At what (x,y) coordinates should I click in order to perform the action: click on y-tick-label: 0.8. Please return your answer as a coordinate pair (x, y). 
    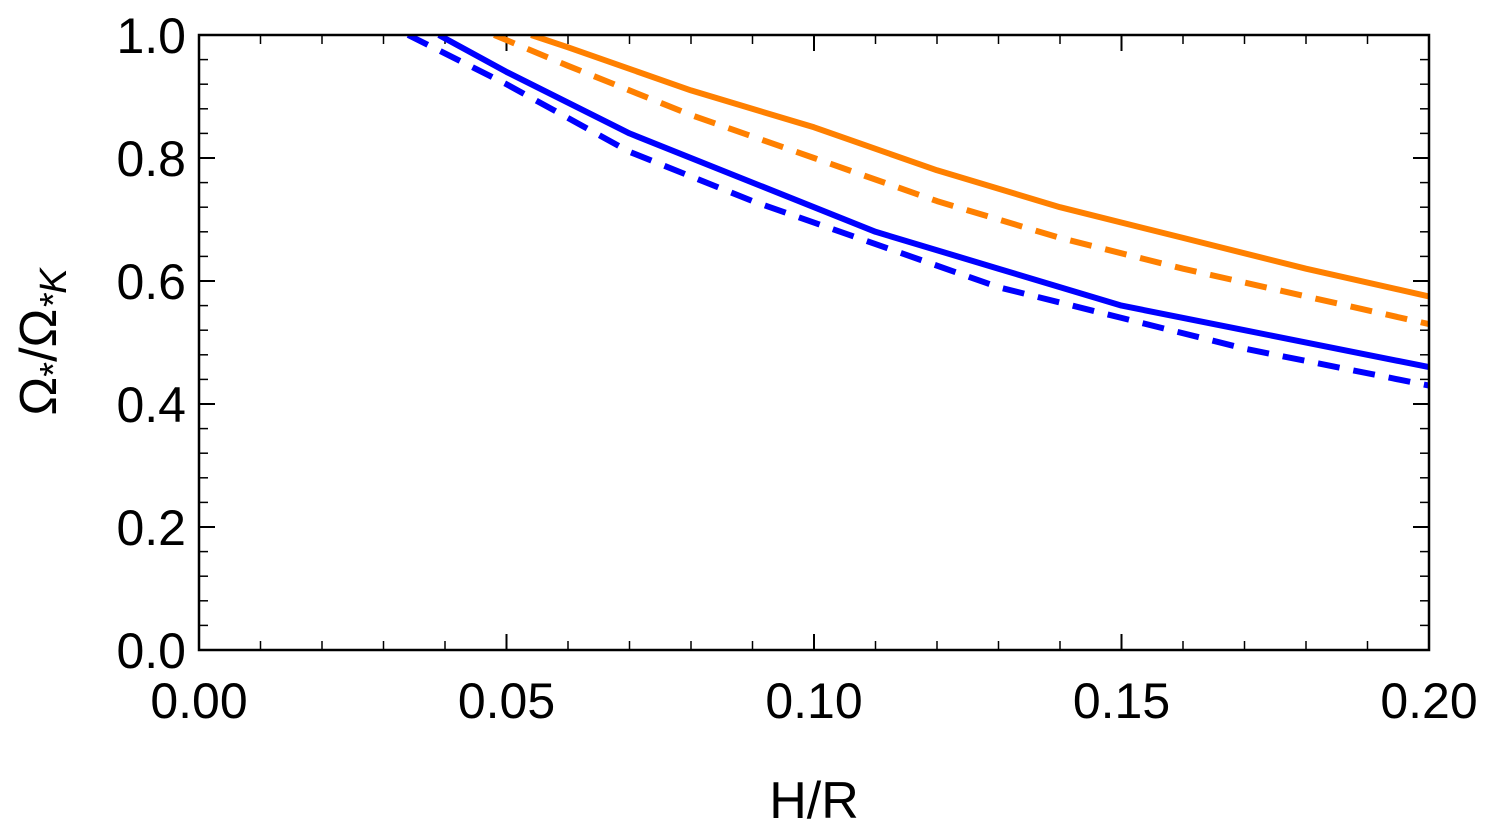
    Looking at the image, I should click on (151, 159).